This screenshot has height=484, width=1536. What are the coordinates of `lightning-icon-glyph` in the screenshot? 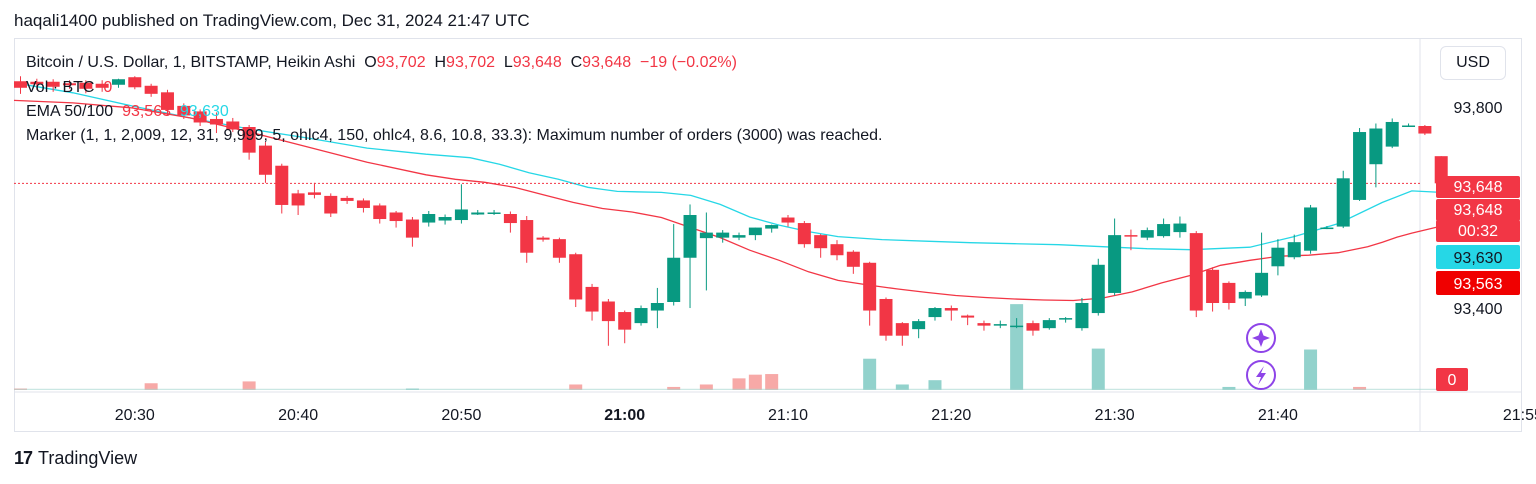 It's located at (1261, 375).